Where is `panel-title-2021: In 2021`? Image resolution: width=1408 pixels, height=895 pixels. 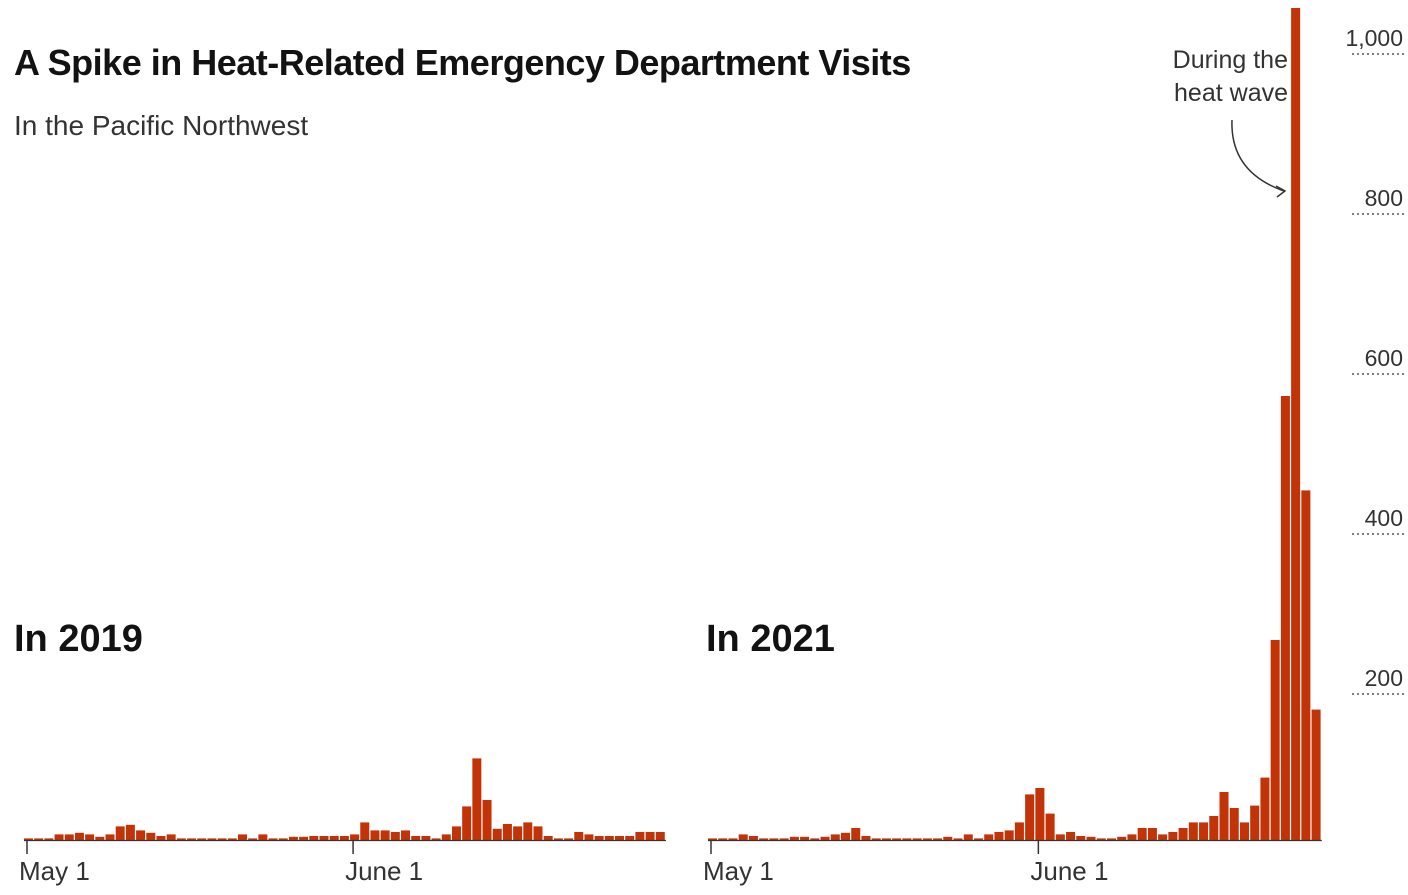
panel-title-2021: In 2021 is located at coordinates (770, 639).